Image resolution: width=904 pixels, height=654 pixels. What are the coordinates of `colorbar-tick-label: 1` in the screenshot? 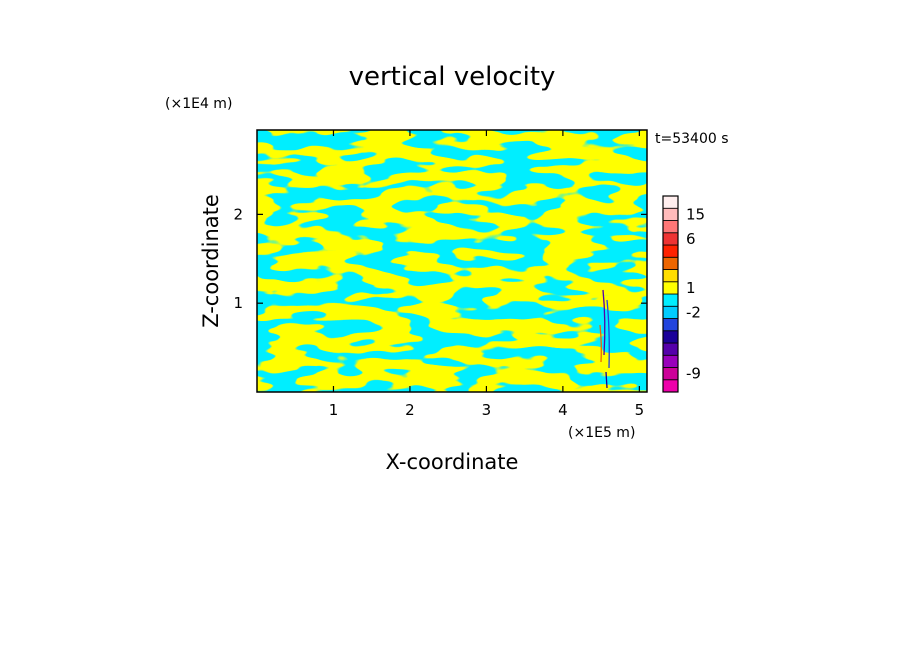 It's located at (691, 288).